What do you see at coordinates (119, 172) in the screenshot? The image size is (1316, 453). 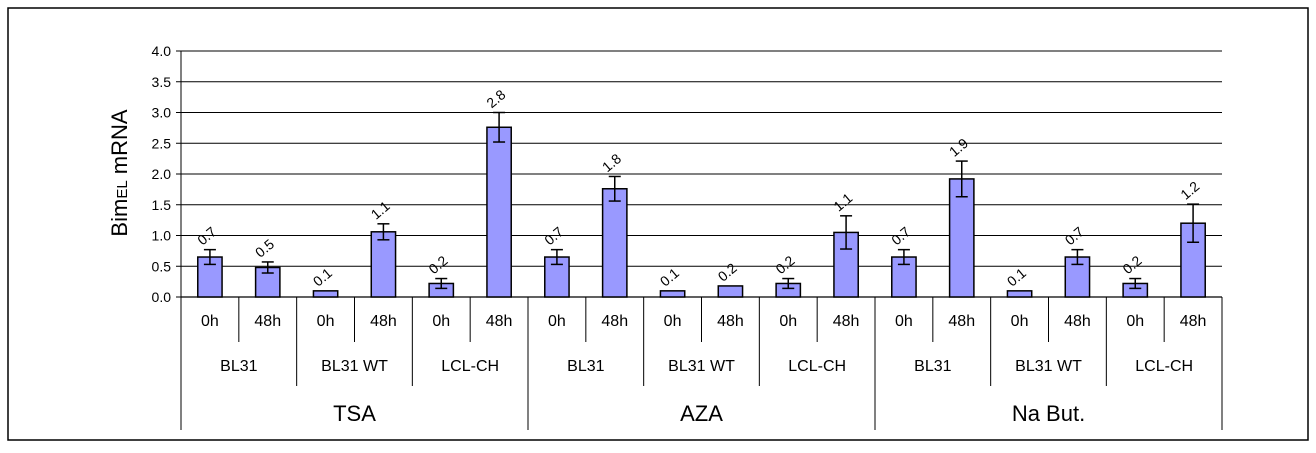 I see `y-axis-label: BimEL mRNA` at bounding box center [119, 172].